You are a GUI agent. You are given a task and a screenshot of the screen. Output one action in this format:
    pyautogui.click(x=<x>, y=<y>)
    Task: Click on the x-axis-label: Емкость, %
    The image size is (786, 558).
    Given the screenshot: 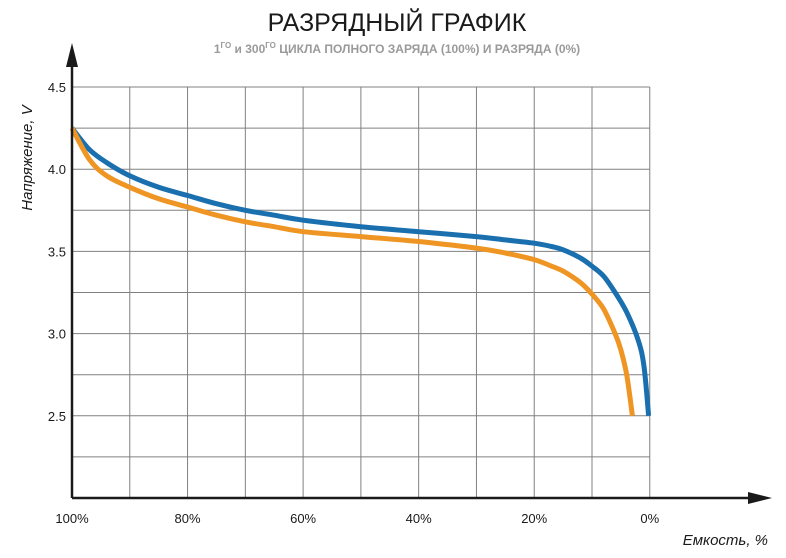 What is the action you would take?
    pyautogui.click(x=725, y=540)
    